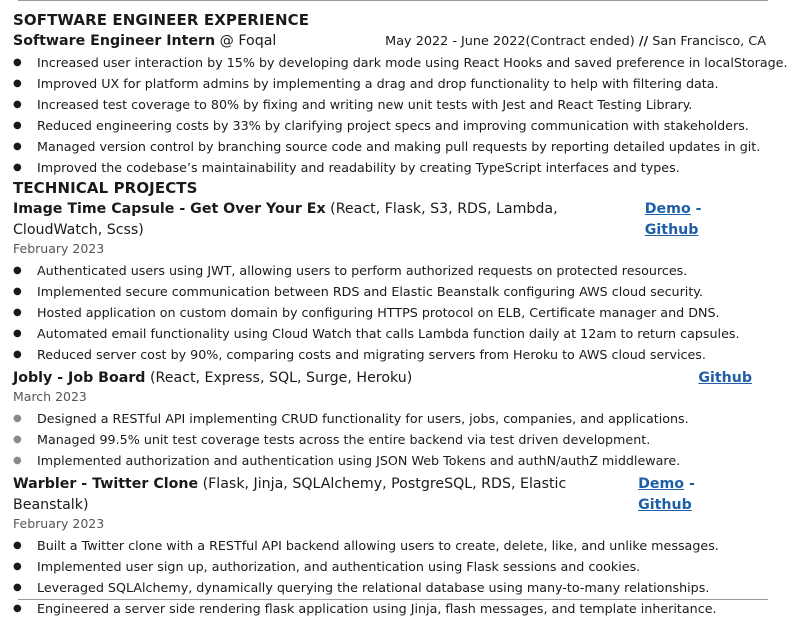 The image size is (788, 622). Describe the element at coordinates (393, 0) in the screenshot. I see `top-divider` at that location.